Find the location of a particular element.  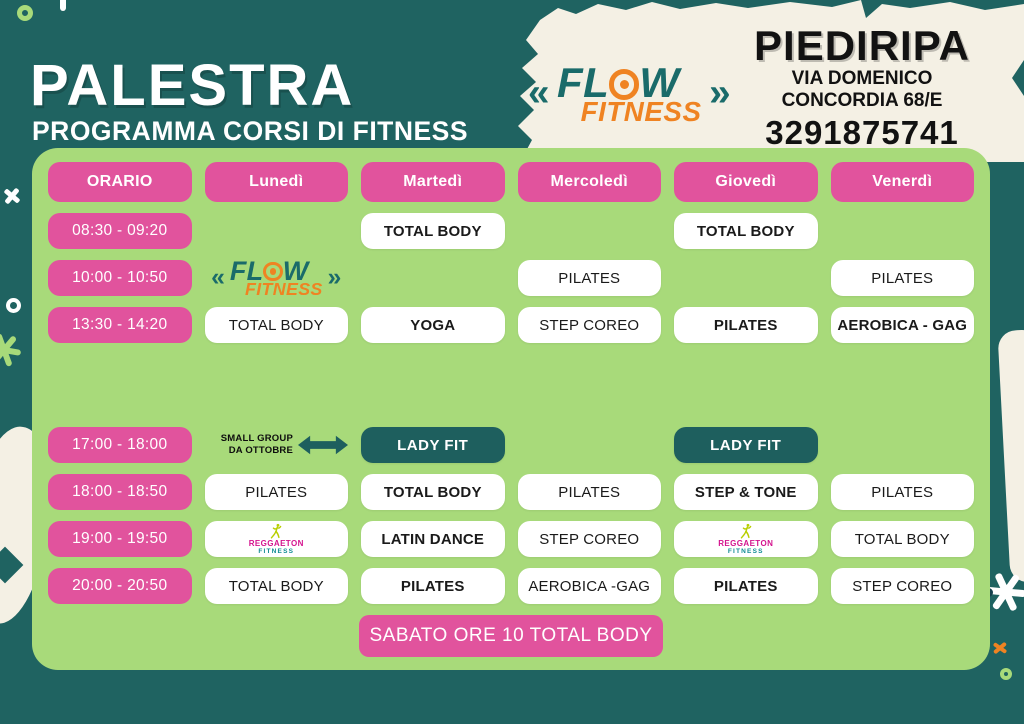

phone-number: 3291875741 is located at coordinates (862, 132).